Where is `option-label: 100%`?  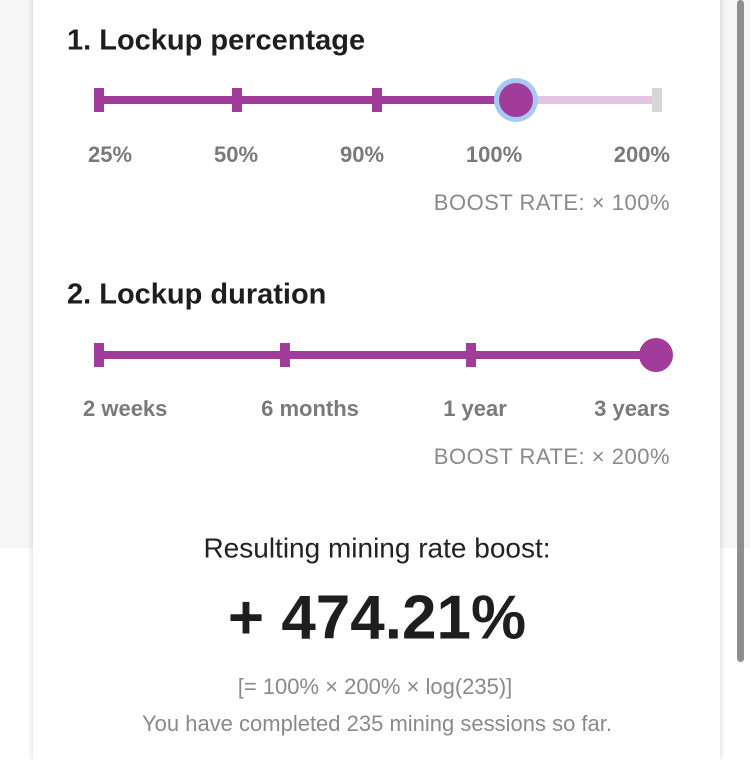
option-label: 100% is located at coordinates (494, 154).